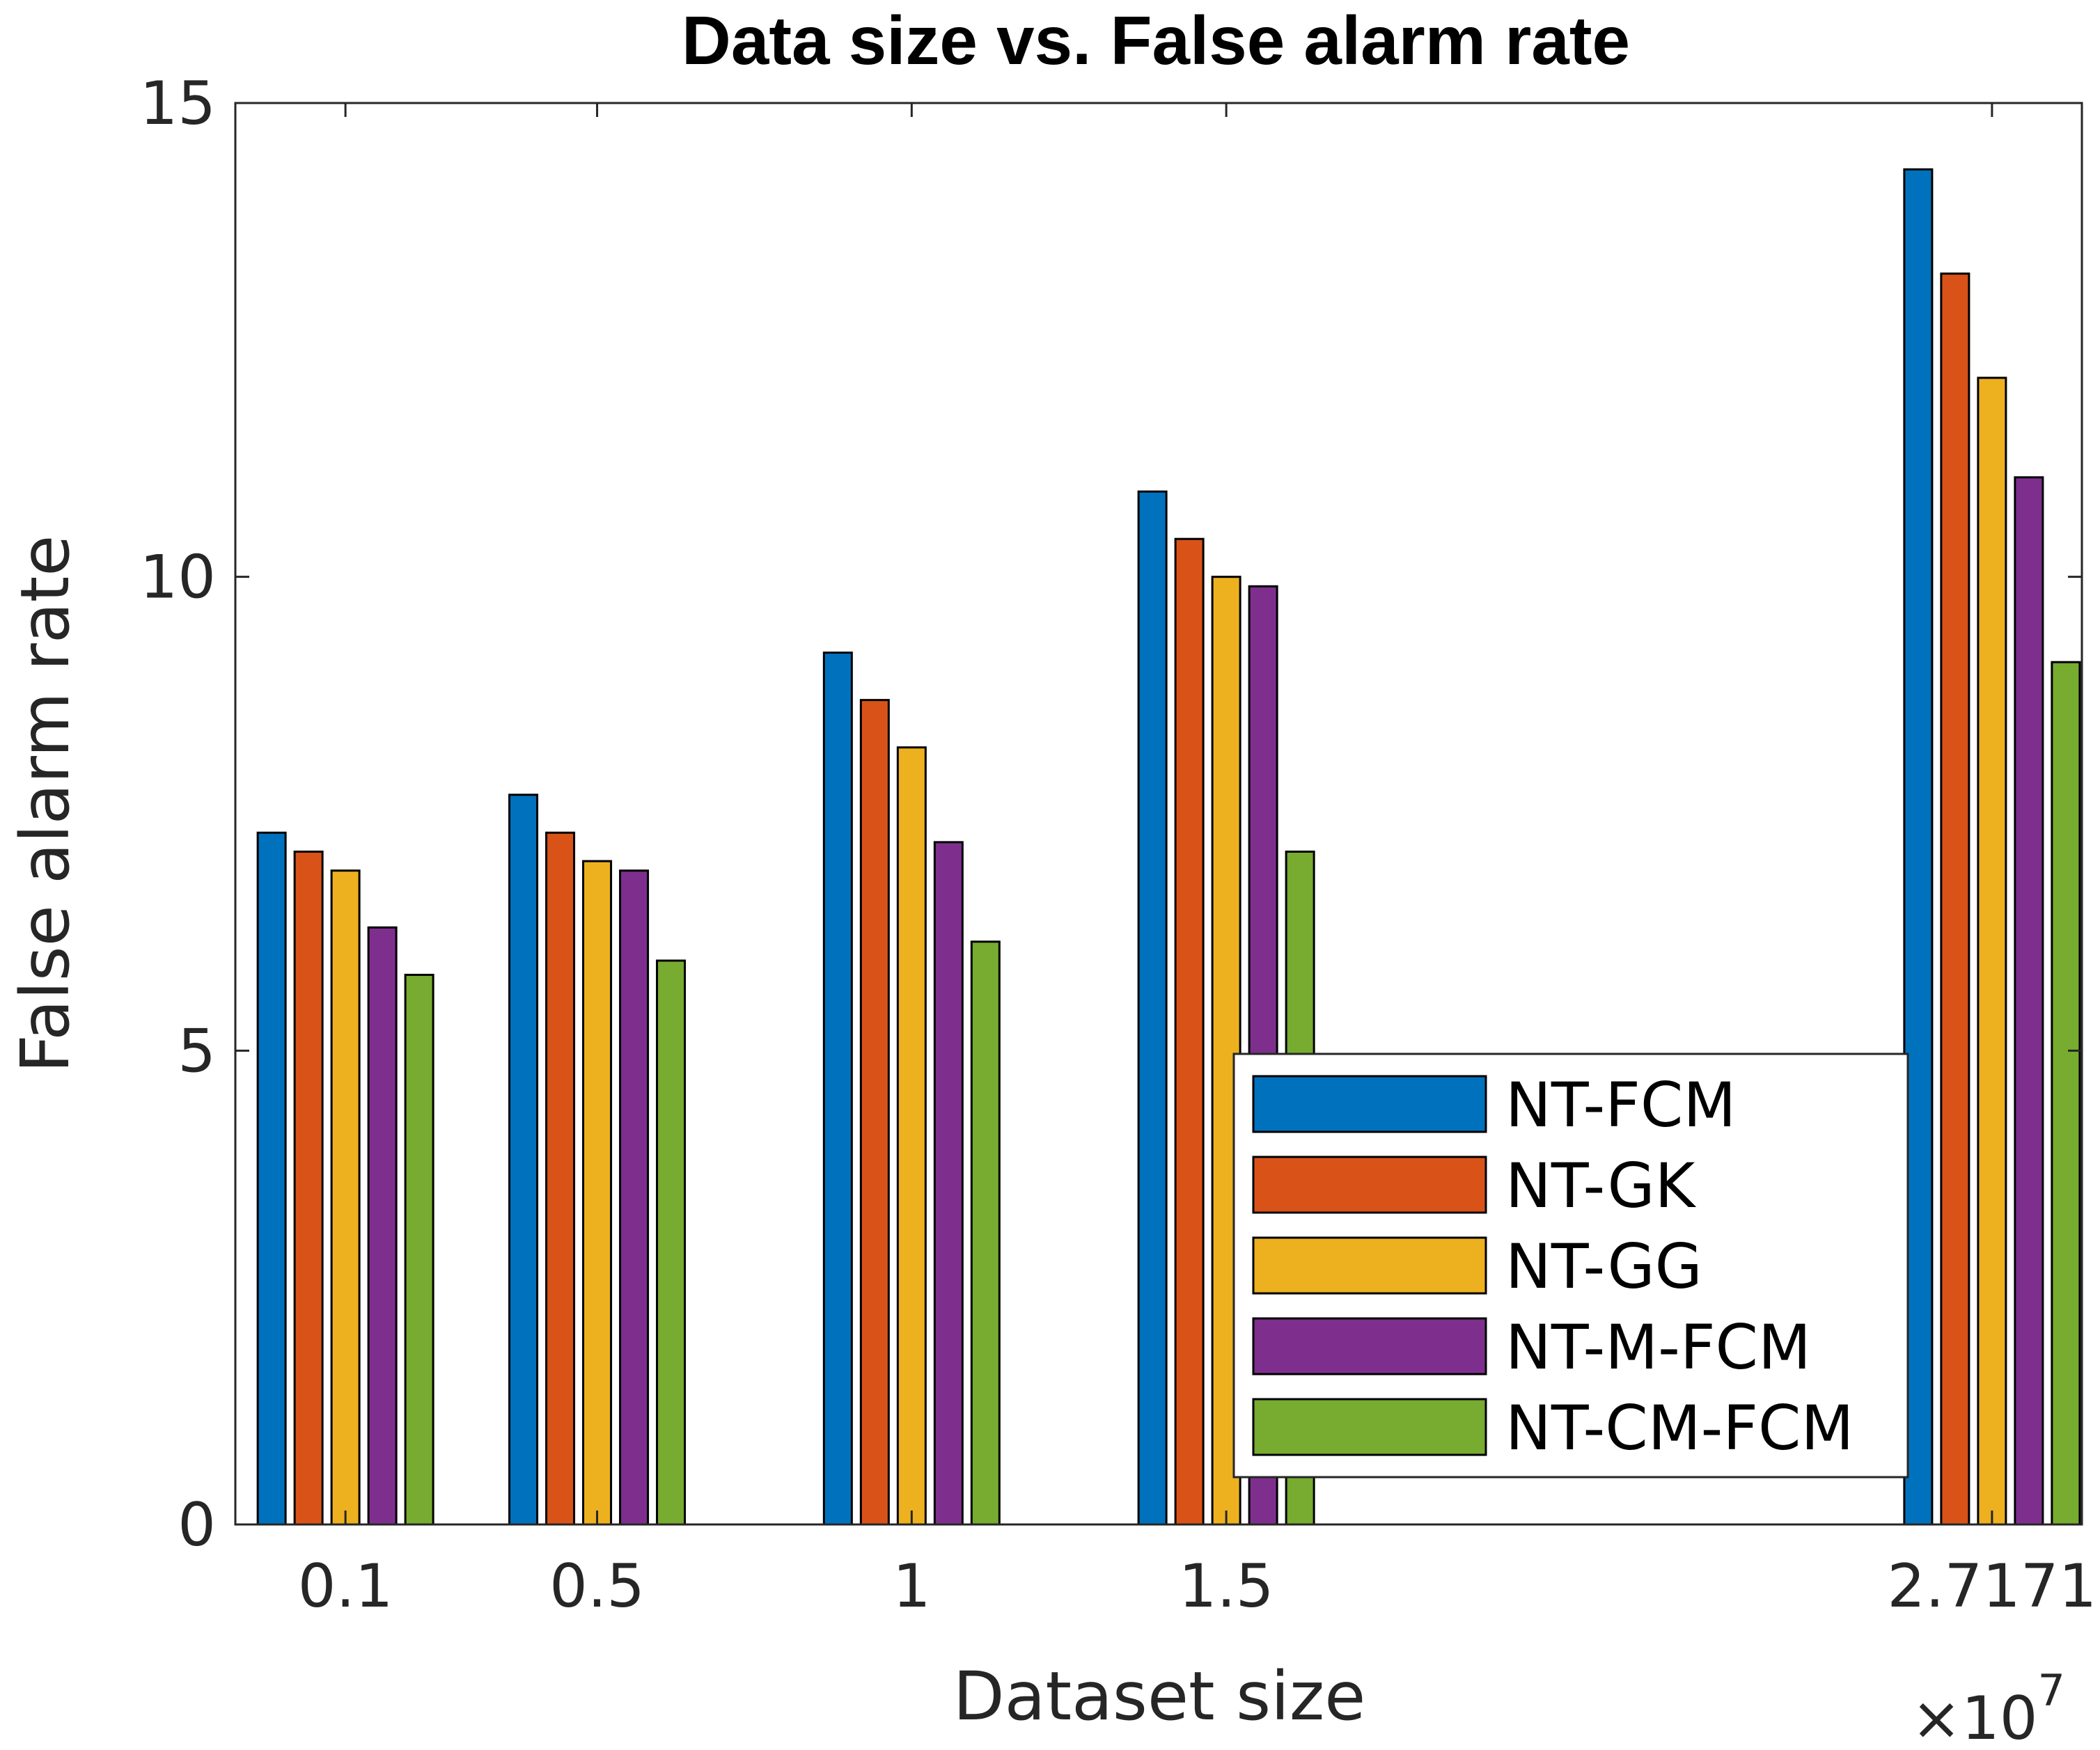 The height and width of the screenshot is (1750, 2100). What do you see at coordinates (1601, 1186) in the screenshot?
I see `legend-label-nt-gk: NT-GK` at bounding box center [1601, 1186].